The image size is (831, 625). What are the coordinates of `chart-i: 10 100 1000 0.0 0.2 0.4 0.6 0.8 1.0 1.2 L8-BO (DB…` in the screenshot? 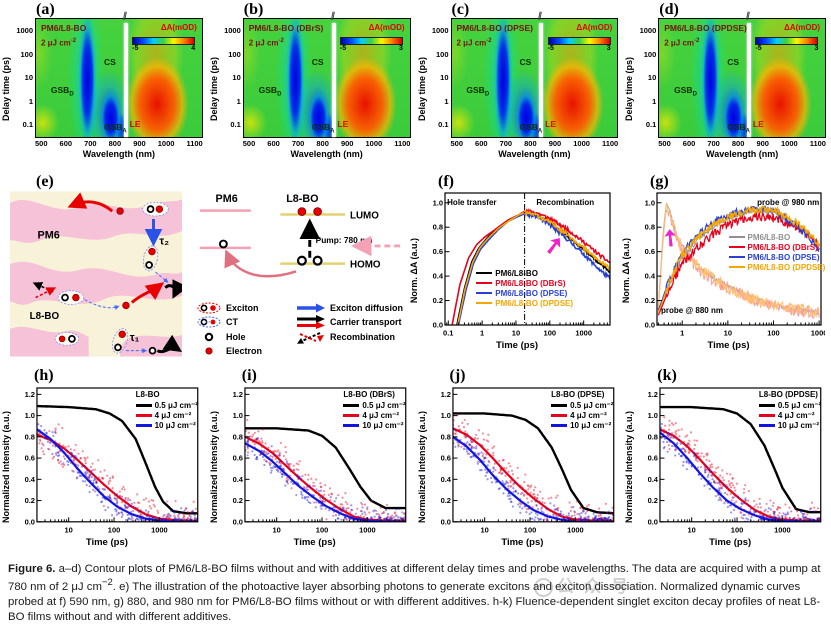 It's located at (315, 460).